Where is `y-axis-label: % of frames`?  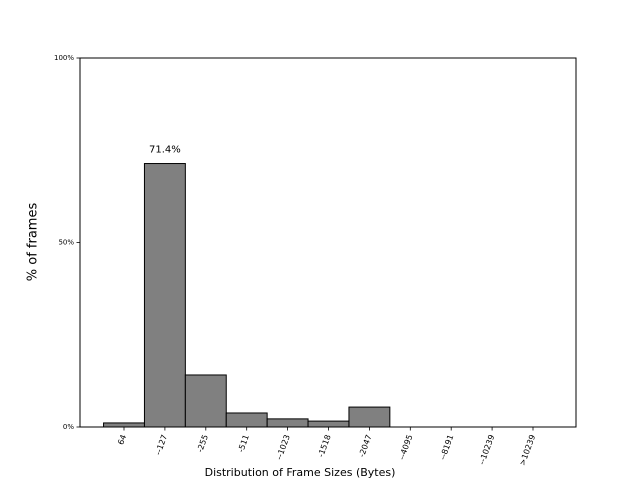
y-axis-label: % of frames is located at coordinates (33, 242).